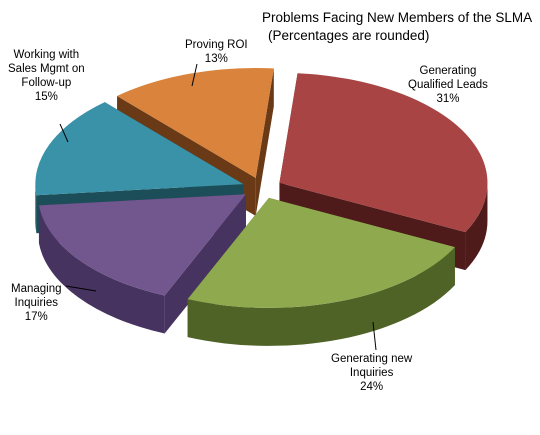  I want to click on slice-label-line: Proving ROI, so click(216, 45).